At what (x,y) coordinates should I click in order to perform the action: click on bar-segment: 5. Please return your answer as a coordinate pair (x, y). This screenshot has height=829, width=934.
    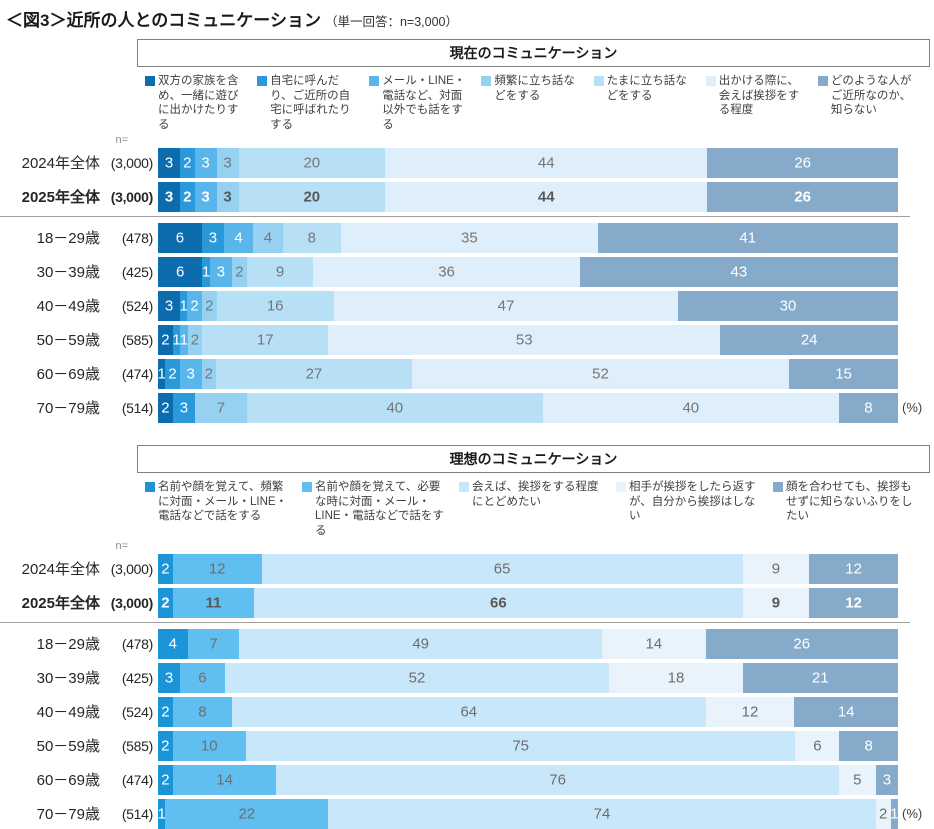
    Looking at the image, I should click on (857, 779).